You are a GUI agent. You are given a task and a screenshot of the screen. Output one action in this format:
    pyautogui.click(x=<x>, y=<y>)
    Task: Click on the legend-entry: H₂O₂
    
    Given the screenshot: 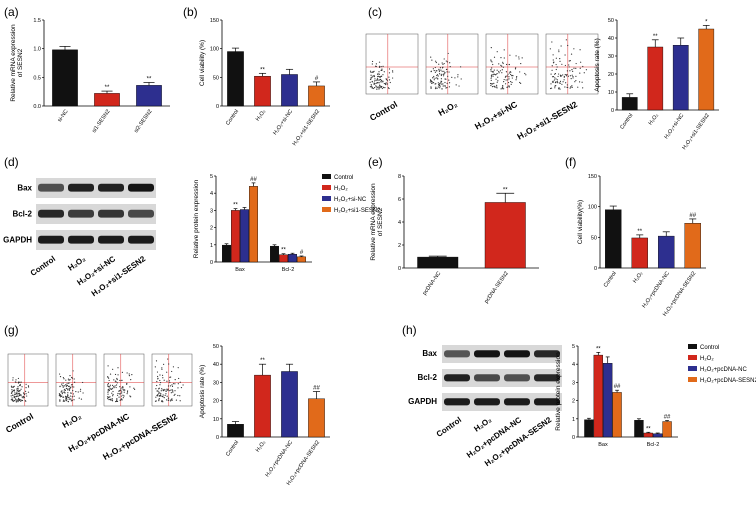 What is the action you would take?
    pyautogui.click(x=707, y=359)
    